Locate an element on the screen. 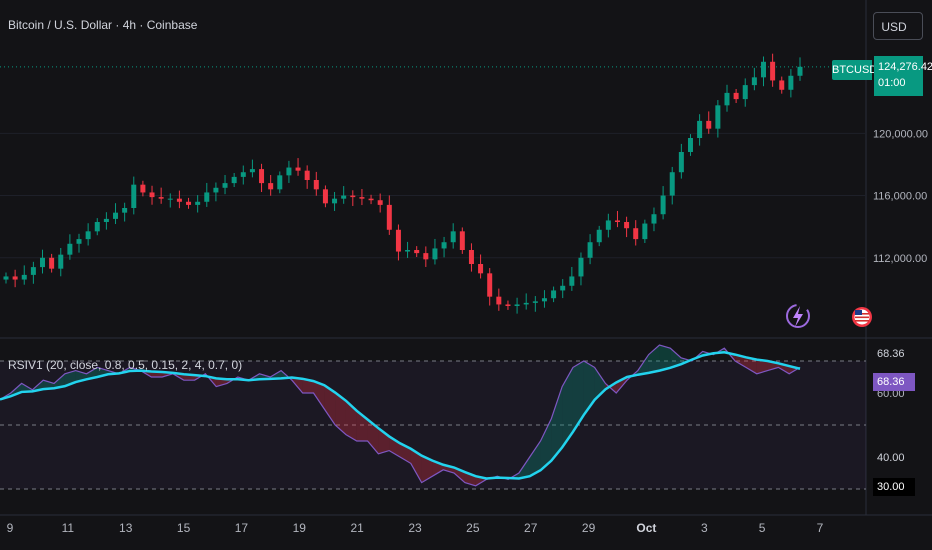  time-axis-label: 7 is located at coordinates (820, 528).